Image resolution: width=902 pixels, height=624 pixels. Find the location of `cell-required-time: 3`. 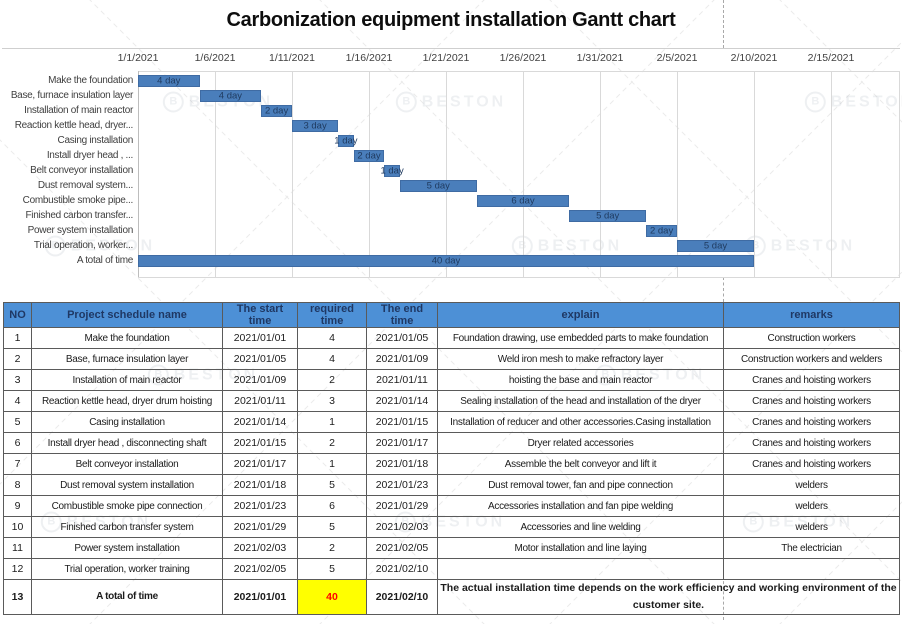

cell-required-time: 3 is located at coordinates (332, 401).